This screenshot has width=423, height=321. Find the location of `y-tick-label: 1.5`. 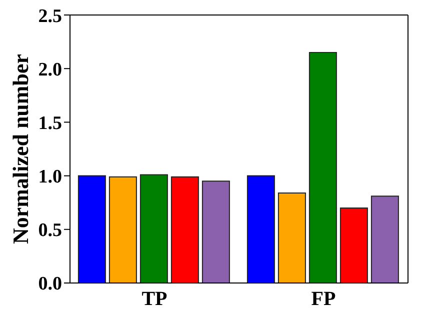

y-tick-label: 1.5 is located at coordinates (50, 123).